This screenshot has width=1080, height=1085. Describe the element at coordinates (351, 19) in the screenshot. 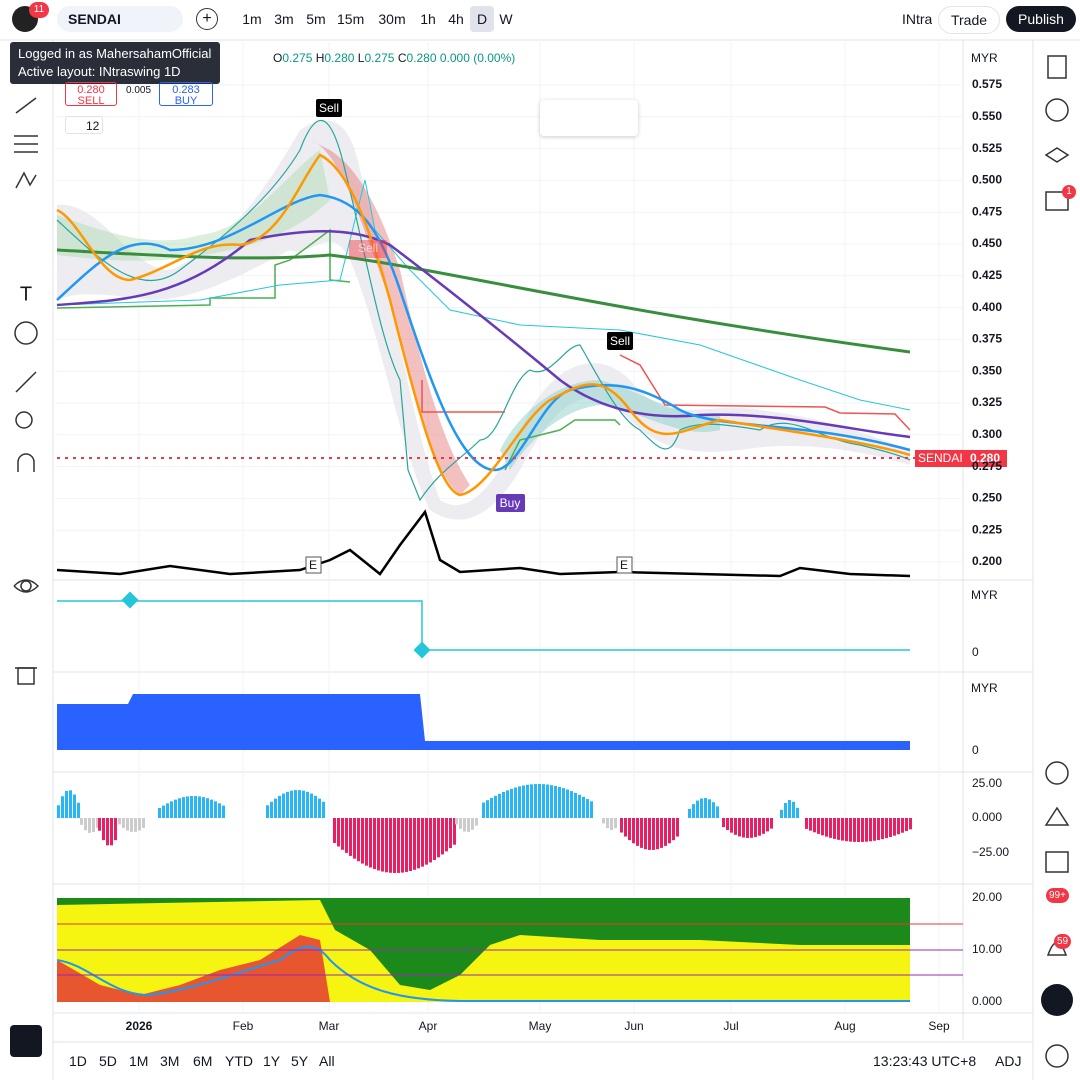

I see `interval-button: 15m` at that location.